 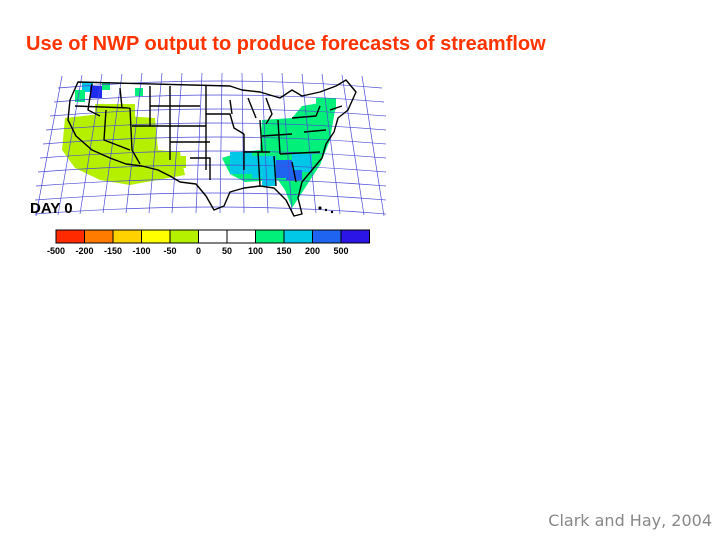 What do you see at coordinates (312, 251) in the screenshot?
I see `legend-tick-label: 200` at bounding box center [312, 251].